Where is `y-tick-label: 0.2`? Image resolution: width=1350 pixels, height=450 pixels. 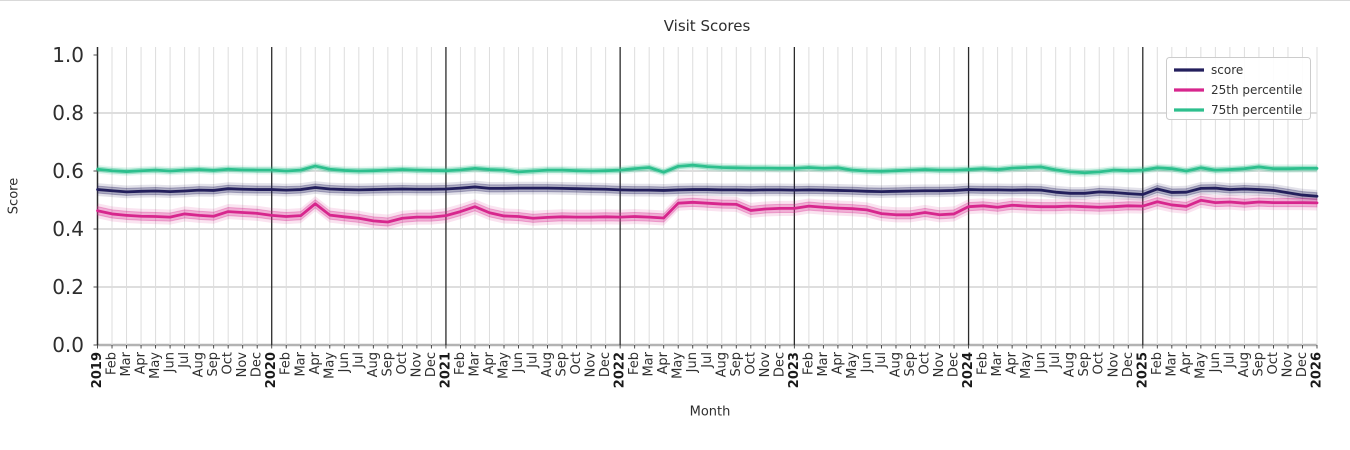 y-tick-label: 0.2 is located at coordinates (68, 287).